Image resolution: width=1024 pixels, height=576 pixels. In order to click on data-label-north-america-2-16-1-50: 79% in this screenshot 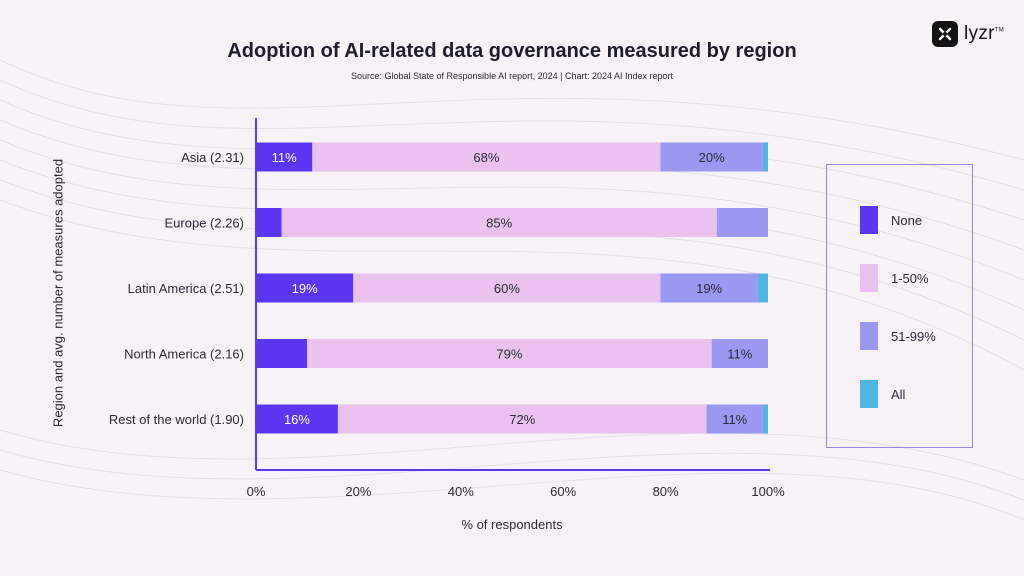, I will do `click(509, 354)`.